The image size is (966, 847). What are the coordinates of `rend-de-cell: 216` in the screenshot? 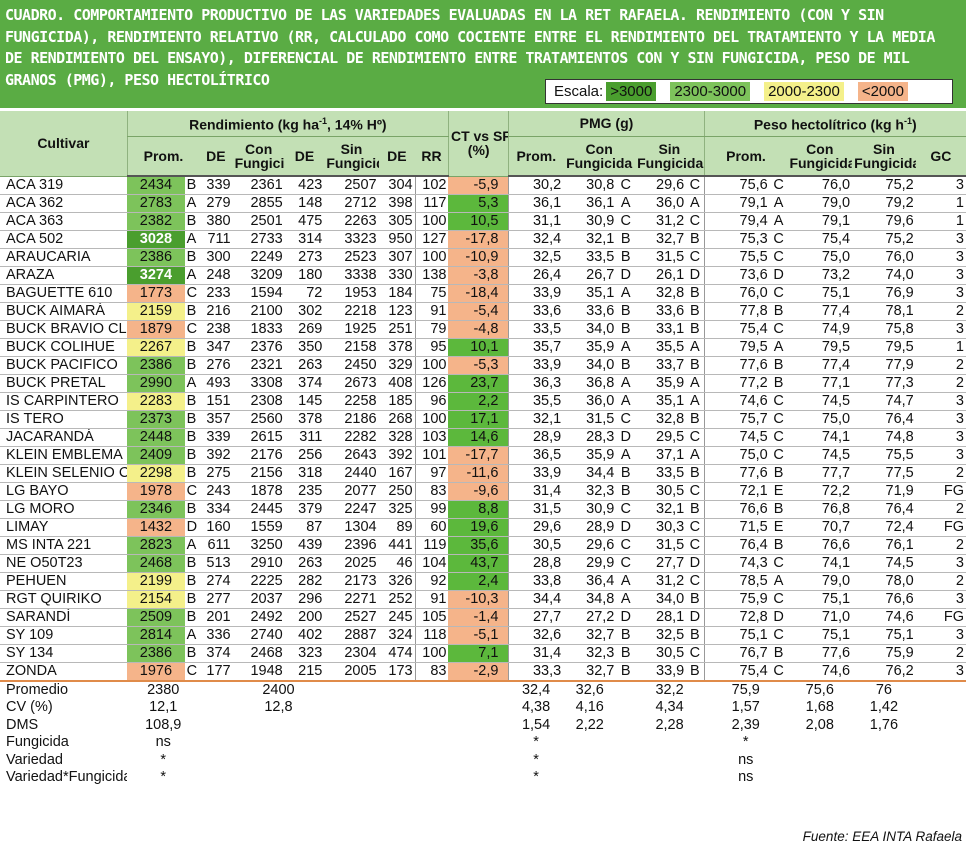 It's located at (216, 311).